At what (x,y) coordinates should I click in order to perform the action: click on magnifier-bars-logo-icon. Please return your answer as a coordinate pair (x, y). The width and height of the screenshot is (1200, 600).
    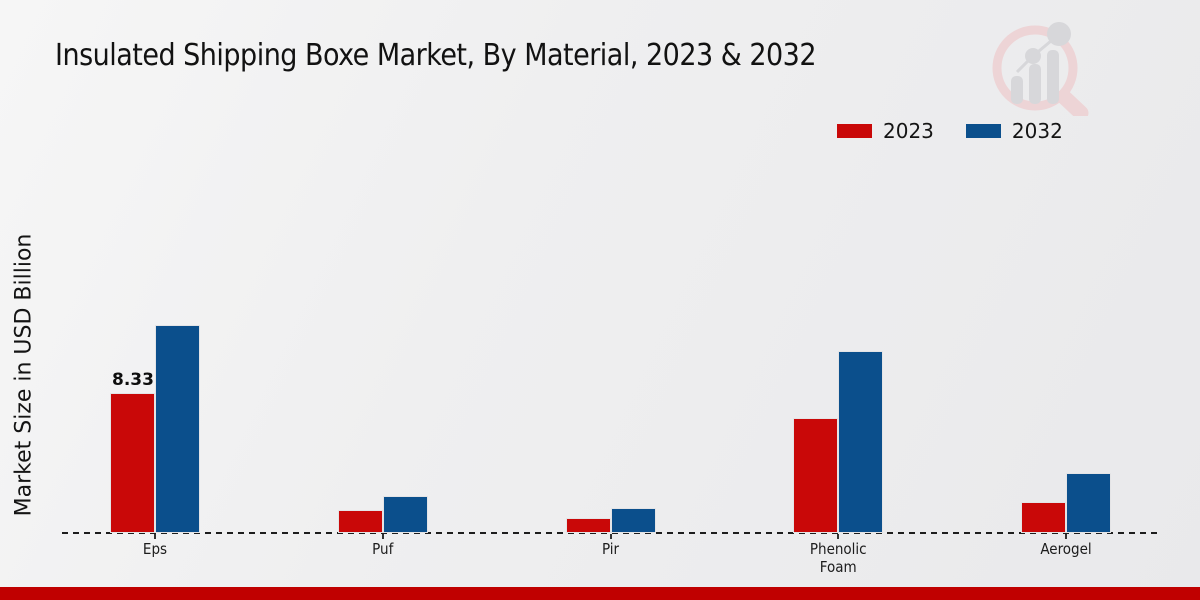
    Looking at the image, I should click on (1040, 71).